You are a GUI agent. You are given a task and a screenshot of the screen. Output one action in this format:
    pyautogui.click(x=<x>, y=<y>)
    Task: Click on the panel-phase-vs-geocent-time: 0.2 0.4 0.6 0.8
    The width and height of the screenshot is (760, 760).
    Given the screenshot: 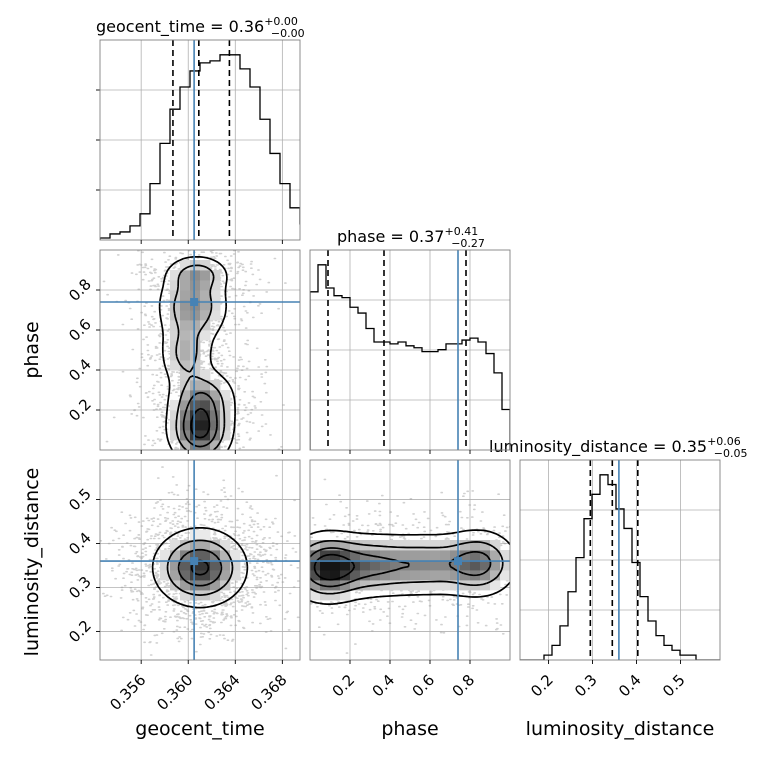 What is the action you would take?
    pyautogui.click(x=183, y=350)
    